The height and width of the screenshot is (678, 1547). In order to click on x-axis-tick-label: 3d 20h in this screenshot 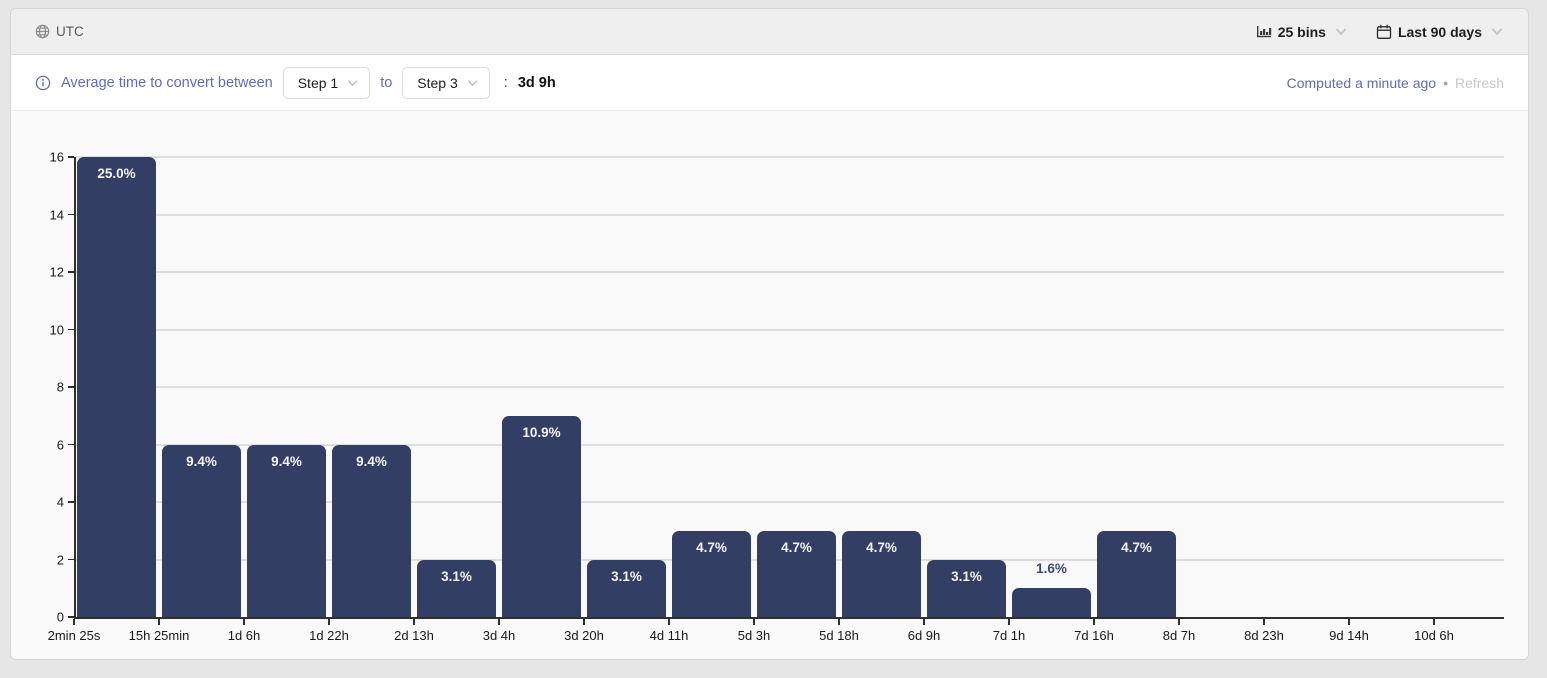, I will do `click(584, 635)`.